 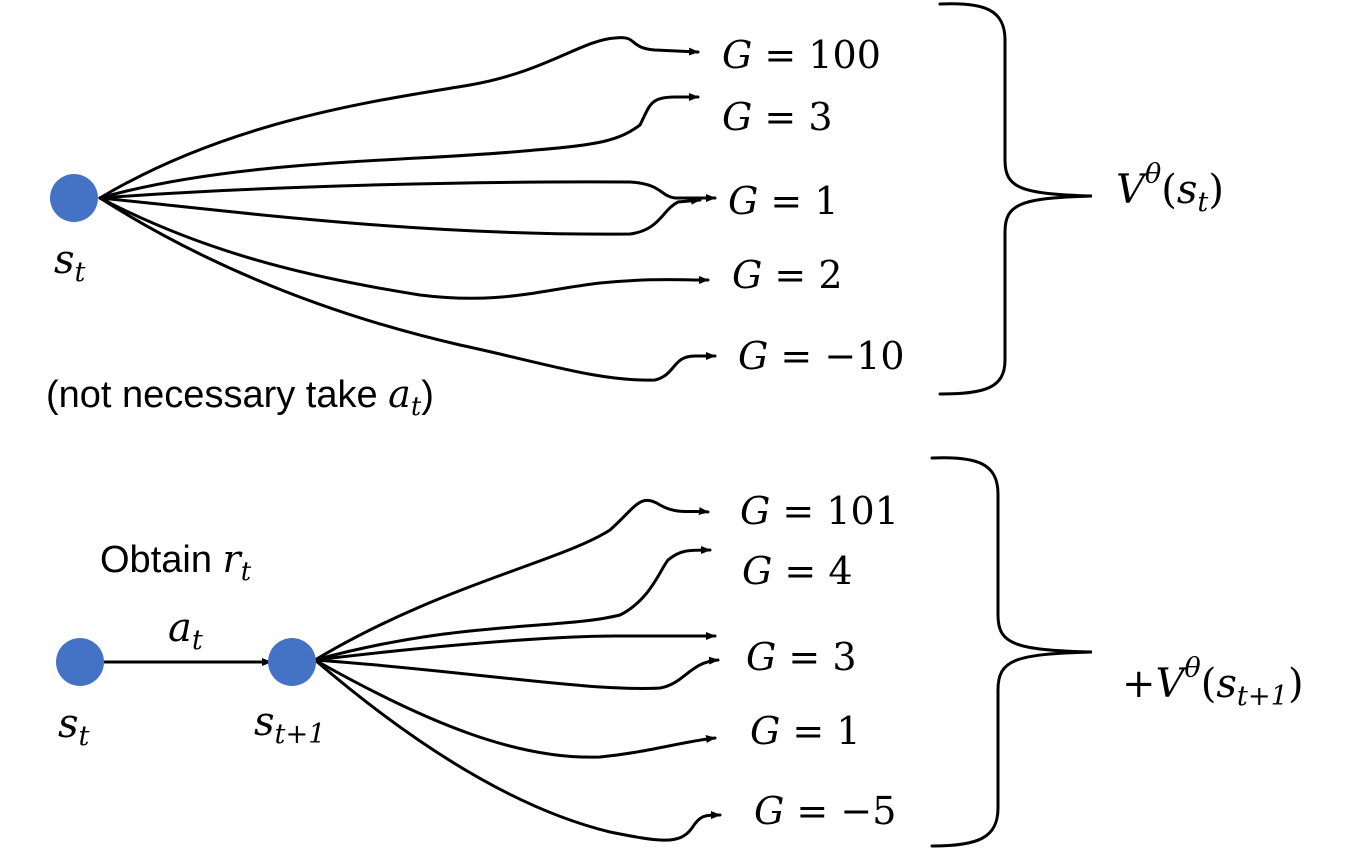 What do you see at coordinates (292, 662) in the screenshot?
I see `next-state-node` at bounding box center [292, 662].